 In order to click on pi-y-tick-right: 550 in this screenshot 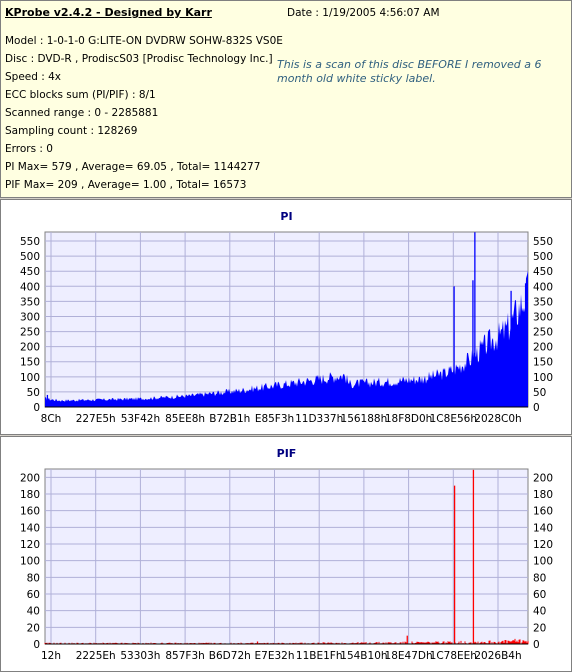, I will do `click(543, 242)`.